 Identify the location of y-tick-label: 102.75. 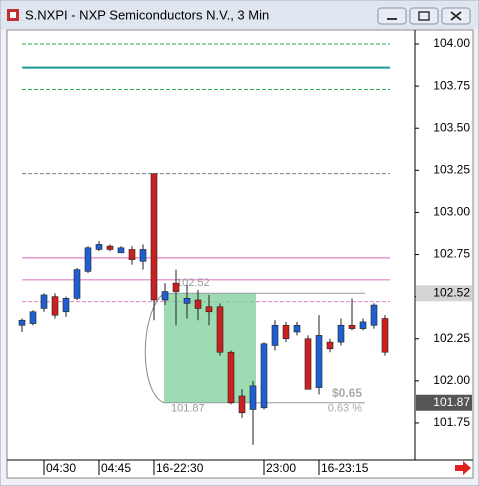
(451, 254).